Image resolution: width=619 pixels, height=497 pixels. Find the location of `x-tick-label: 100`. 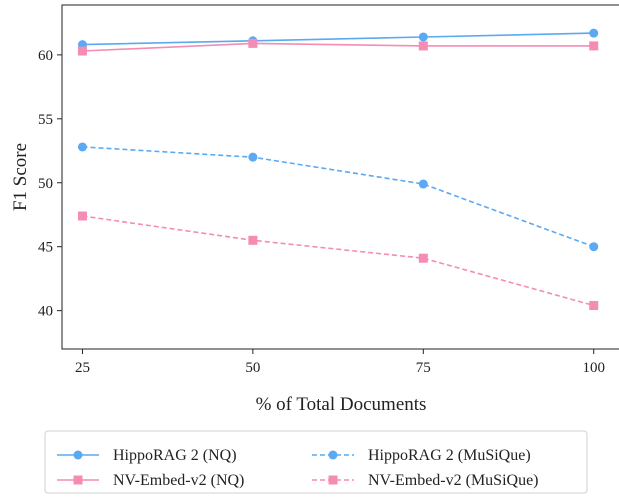

x-tick-label: 100 is located at coordinates (593, 368).